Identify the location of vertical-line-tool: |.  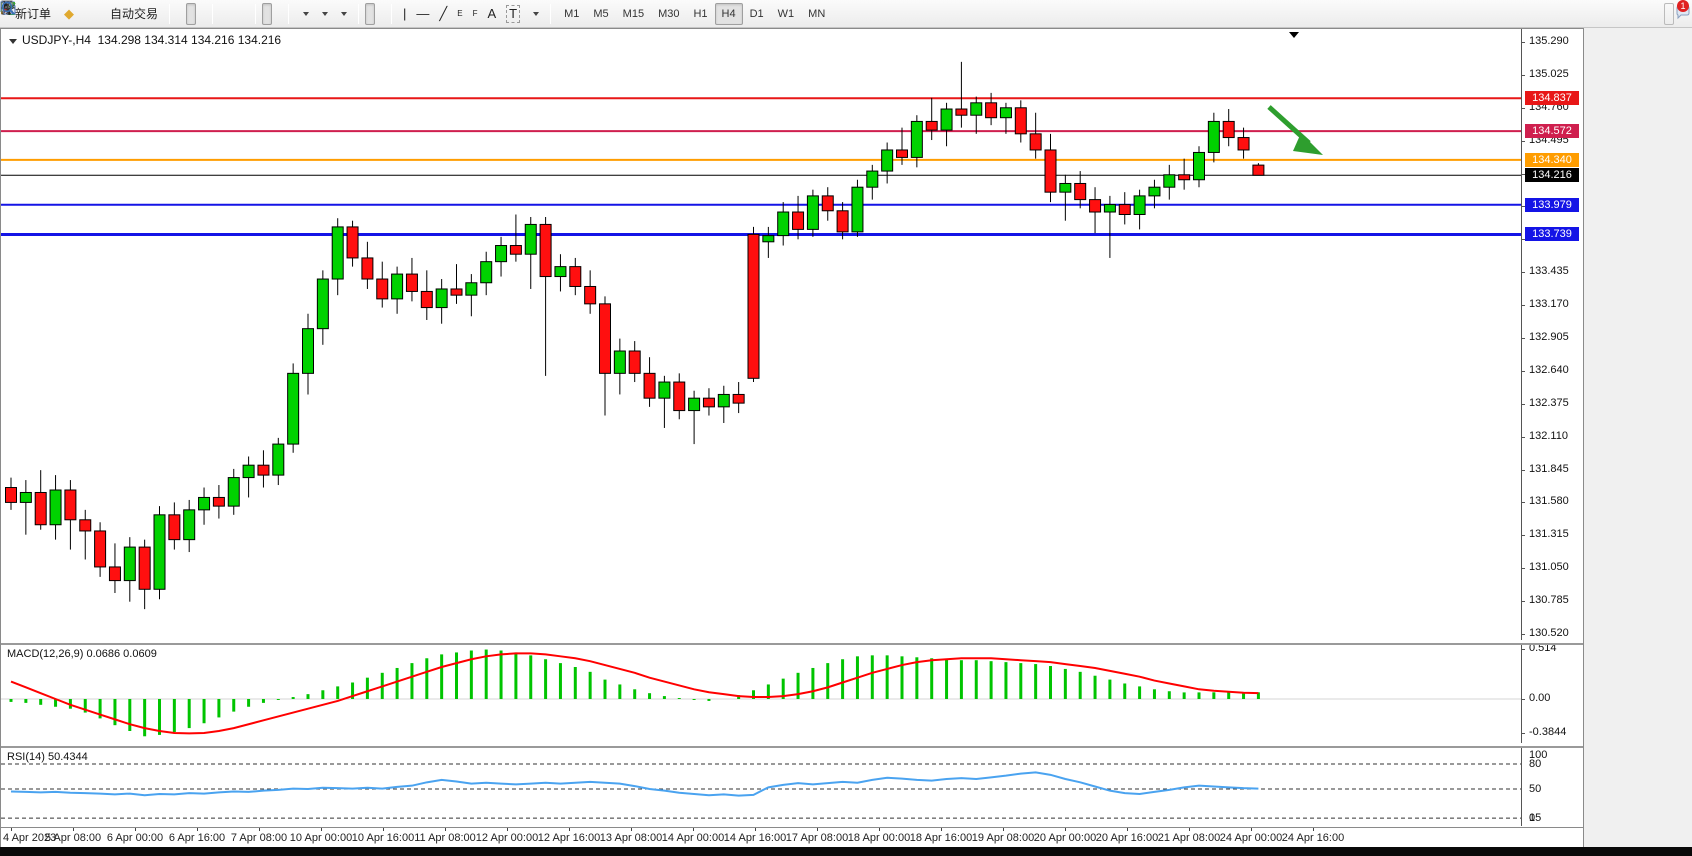
(404, 14).